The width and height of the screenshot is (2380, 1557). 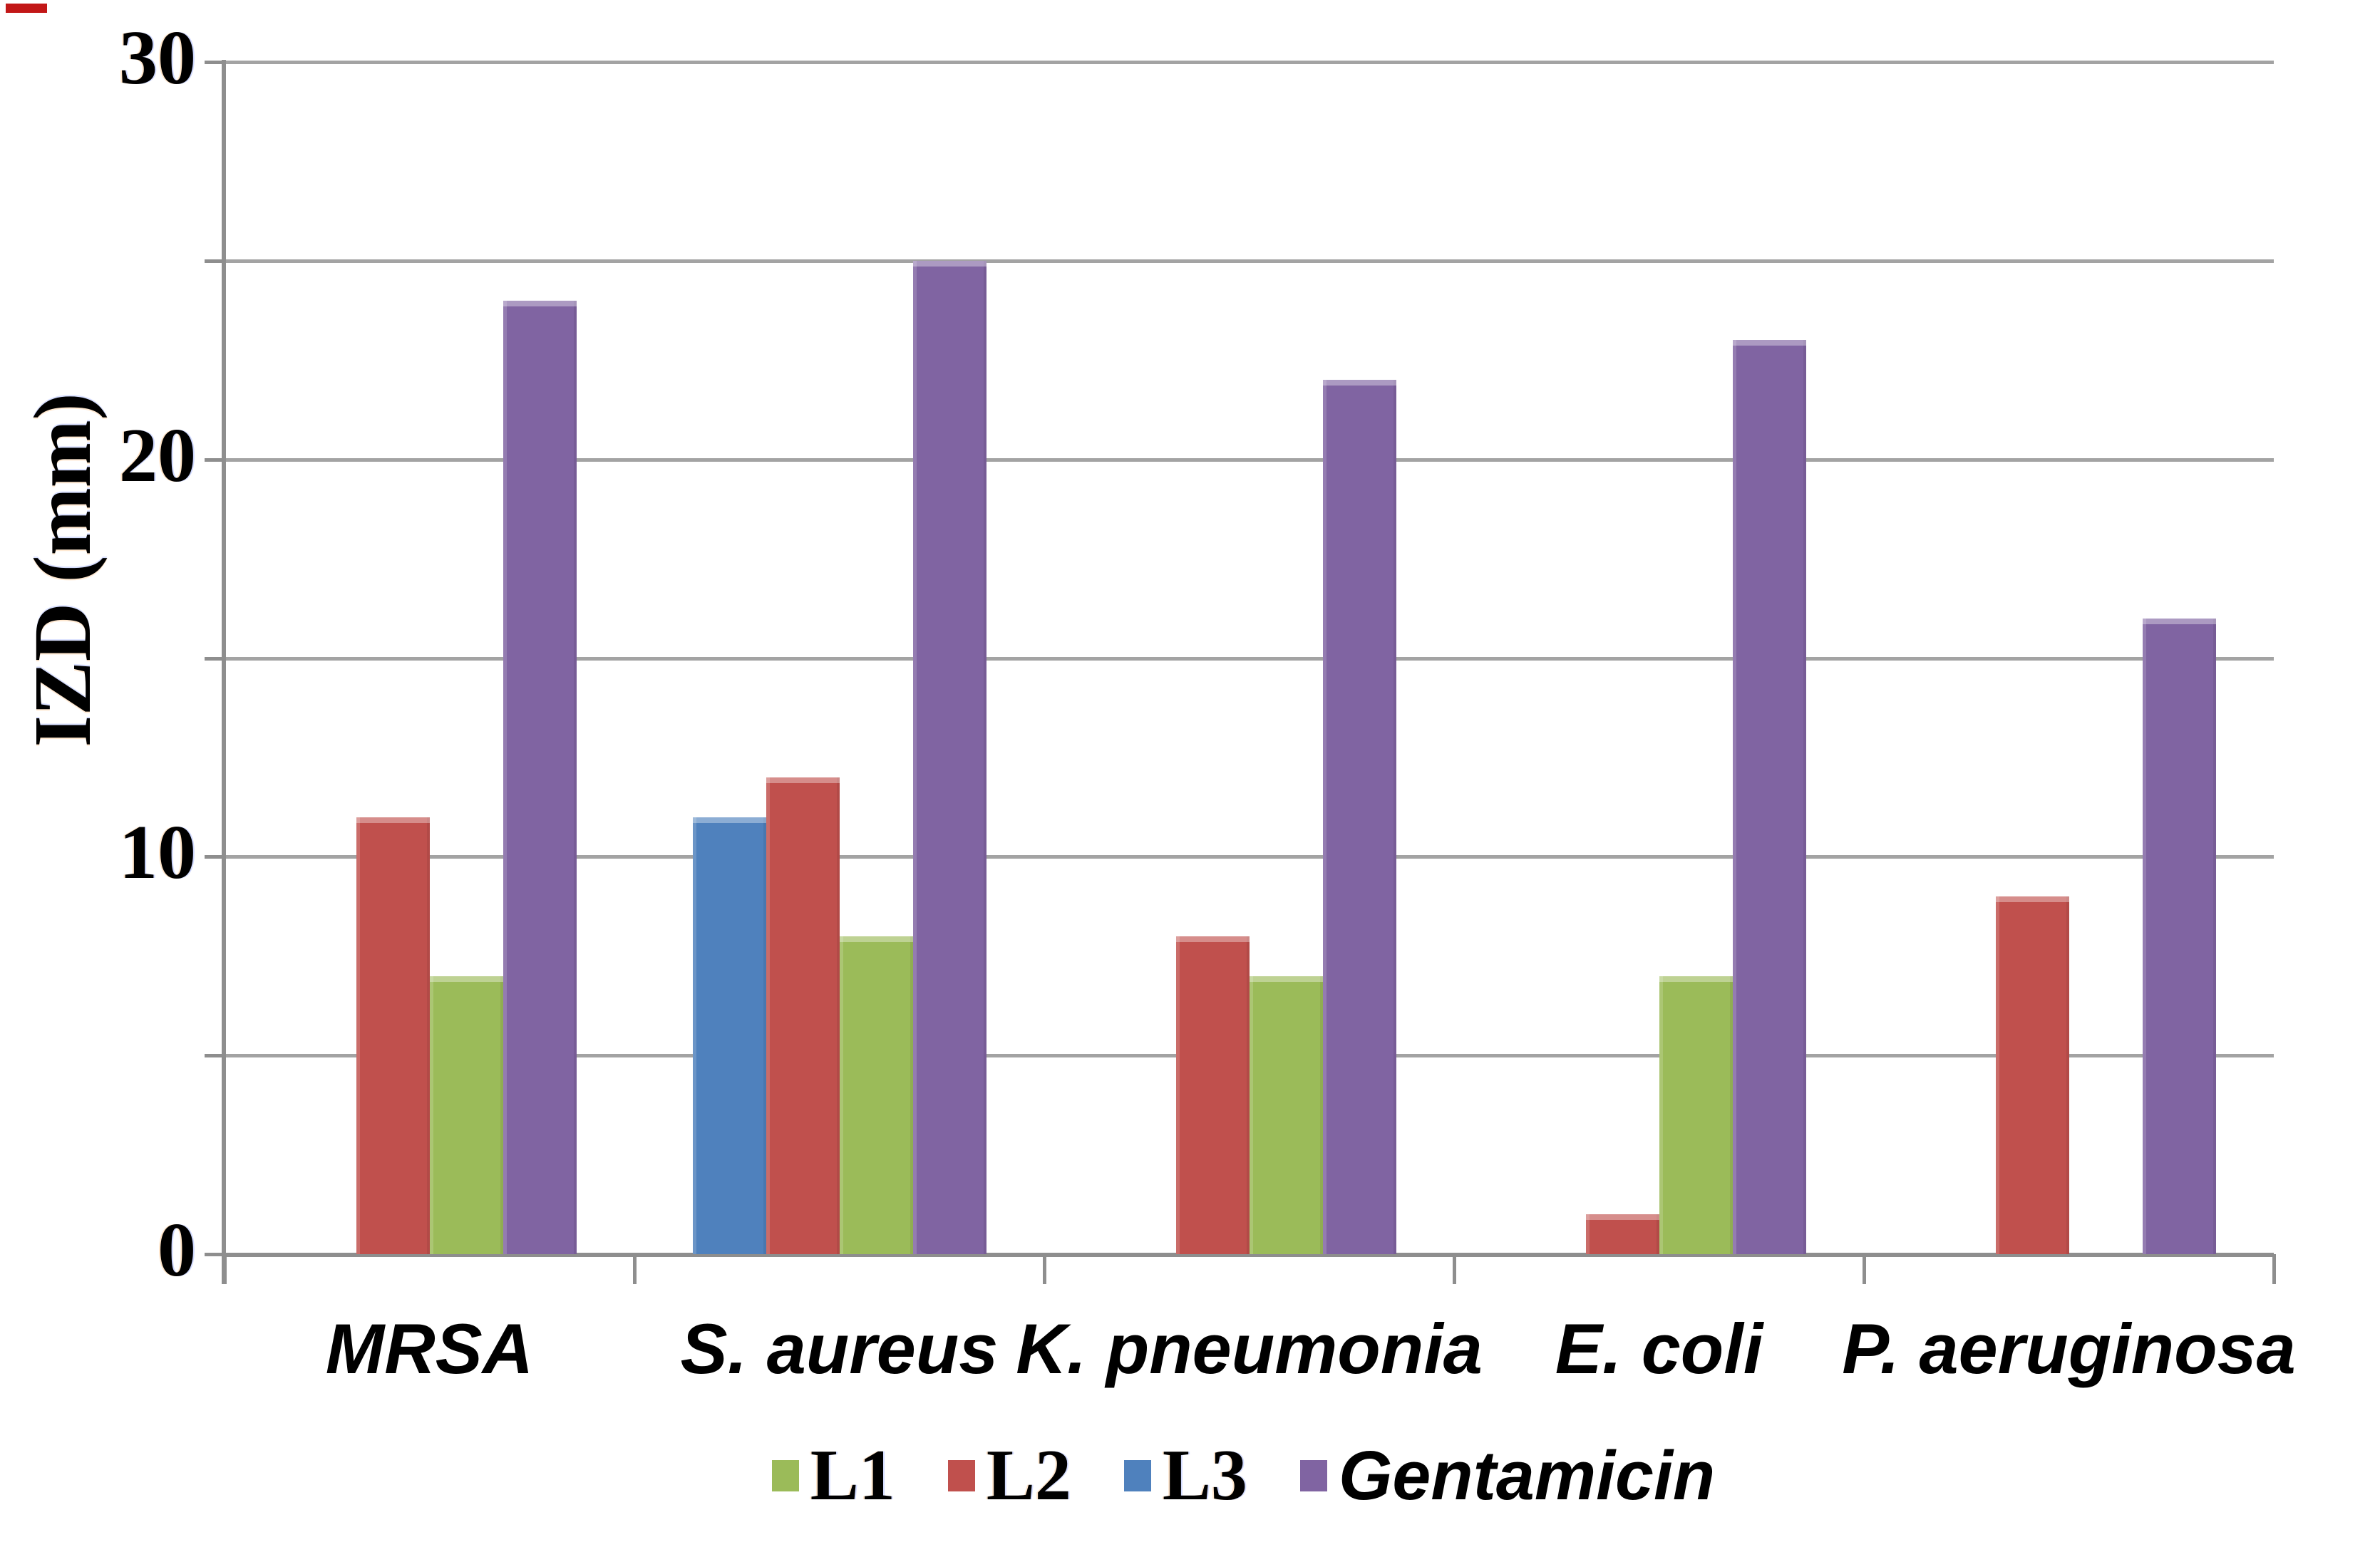 I want to click on legend-swatch-l2, so click(x=961, y=1475).